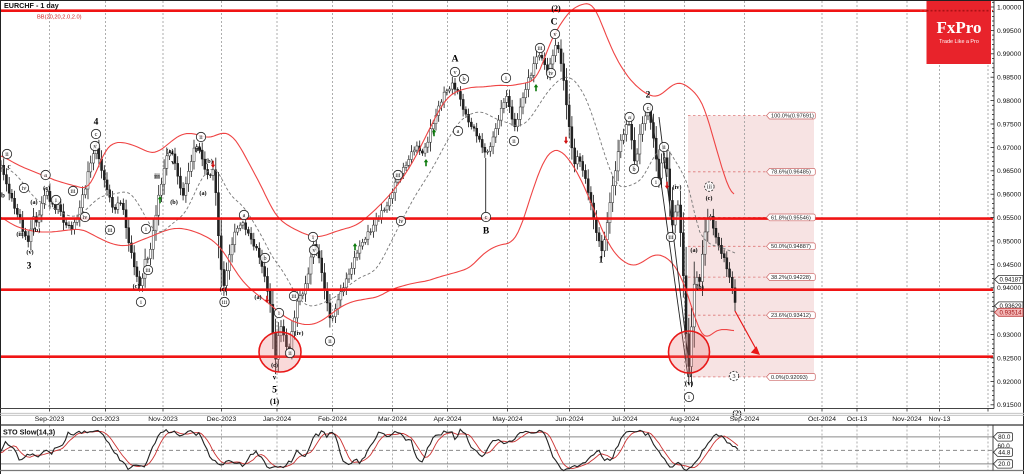  Describe the element at coordinates (1004, 437) in the screenshot. I see `svg-text: 80.0` at that location.